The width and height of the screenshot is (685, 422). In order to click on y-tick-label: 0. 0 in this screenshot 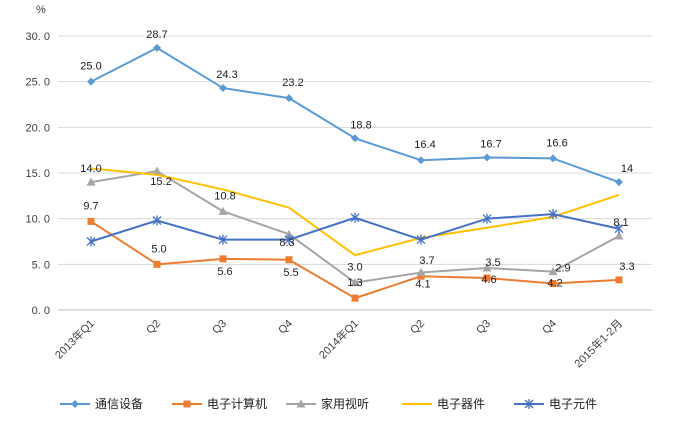, I will do `click(41, 311)`.